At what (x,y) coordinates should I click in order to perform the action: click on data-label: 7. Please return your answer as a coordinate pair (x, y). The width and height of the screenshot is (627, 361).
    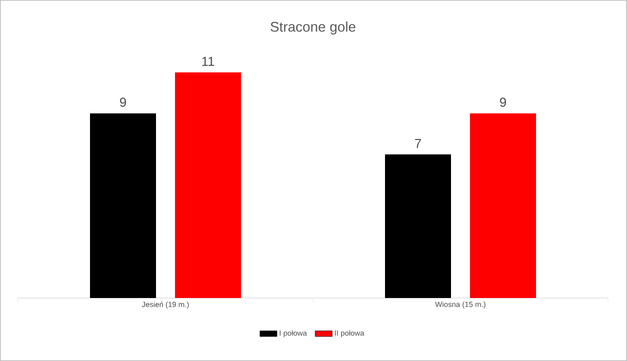
    Looking at the image, I should click on (418, 143).